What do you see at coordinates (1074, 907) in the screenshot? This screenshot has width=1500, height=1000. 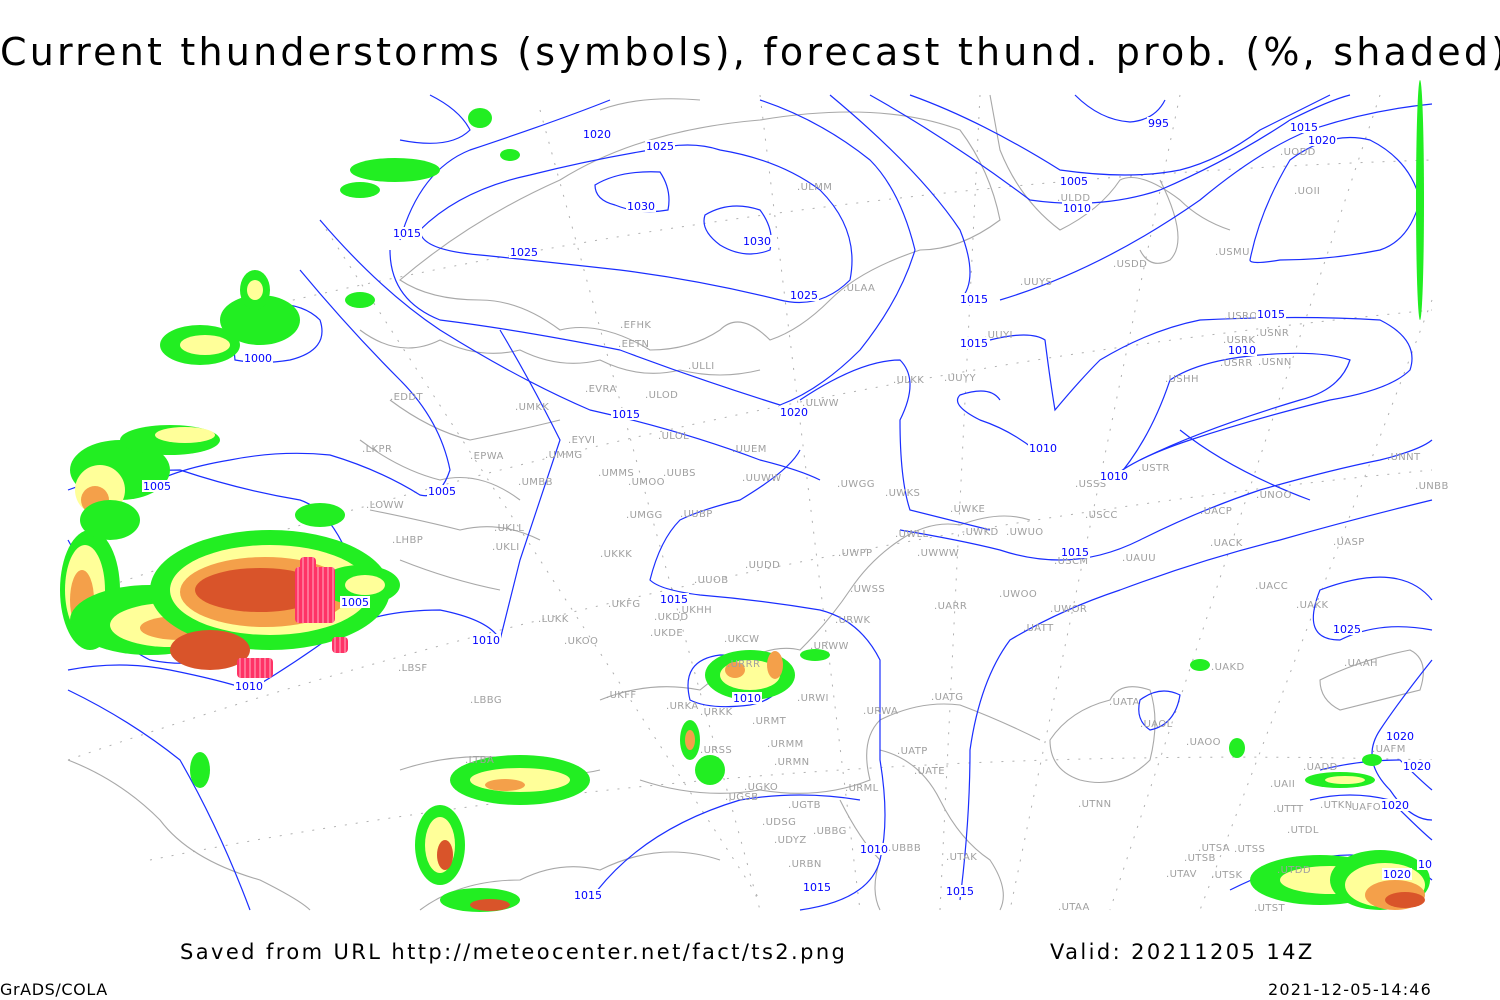 I see `station-label: .UTAA` at bounding box center [1074, 907].